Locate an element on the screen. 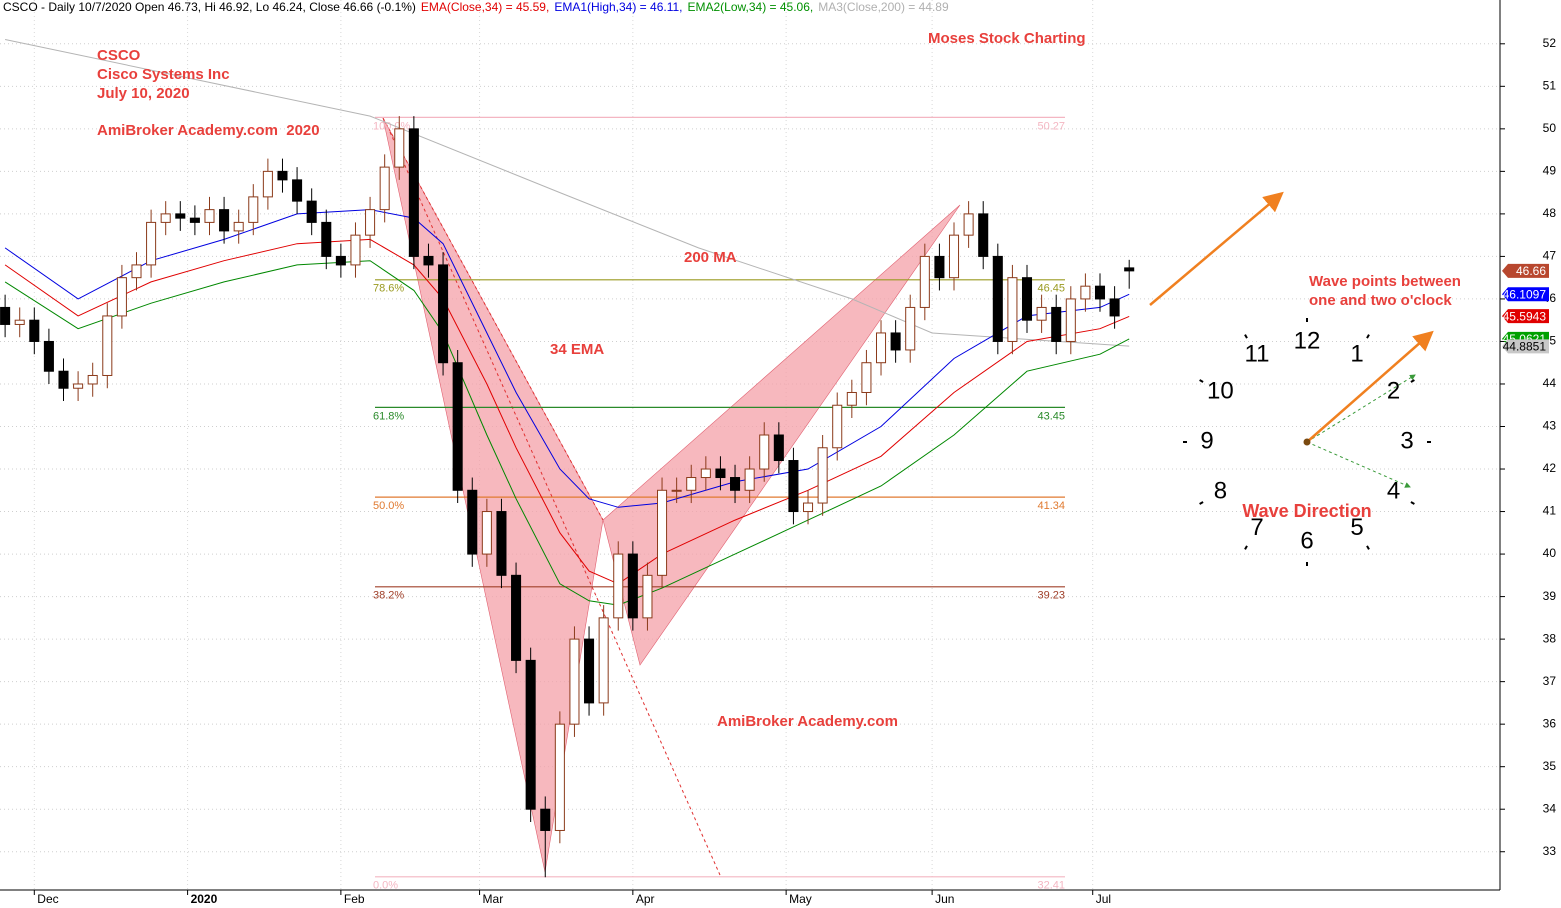  price-tag-label: 45.5943 is located at coordinates (1525, 316).